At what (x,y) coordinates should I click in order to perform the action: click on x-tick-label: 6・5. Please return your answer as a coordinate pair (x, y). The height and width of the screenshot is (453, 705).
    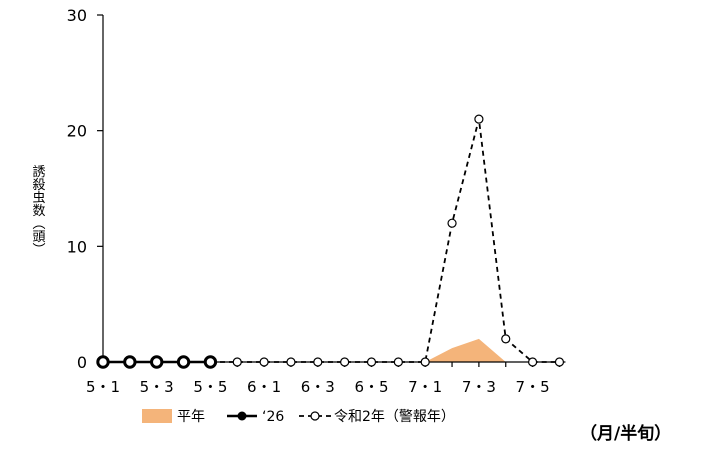
    Looking at the image, I should click on (371, 387).